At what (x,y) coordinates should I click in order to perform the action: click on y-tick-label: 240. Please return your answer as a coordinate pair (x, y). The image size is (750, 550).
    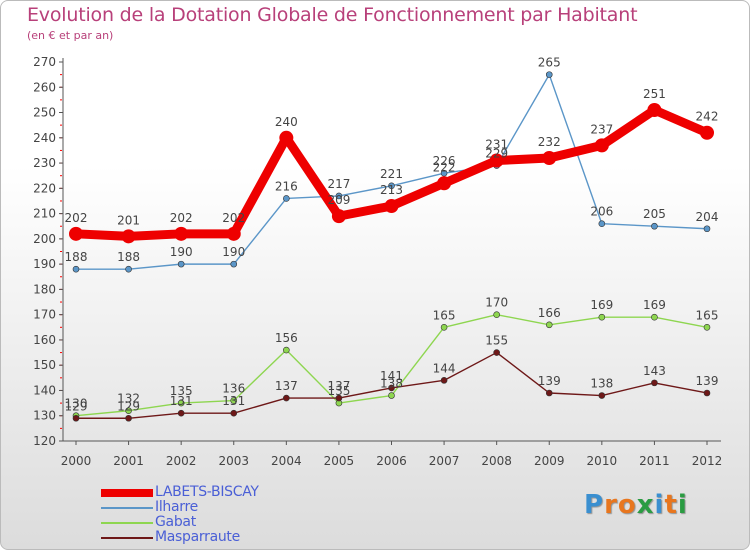
    Looking at the image, I should click on (44, 138).